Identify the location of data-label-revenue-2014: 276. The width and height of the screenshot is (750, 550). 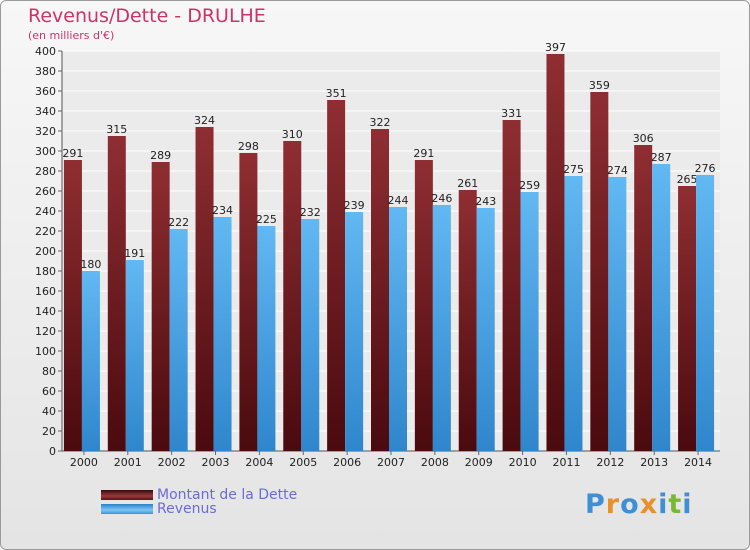
(705, 168).